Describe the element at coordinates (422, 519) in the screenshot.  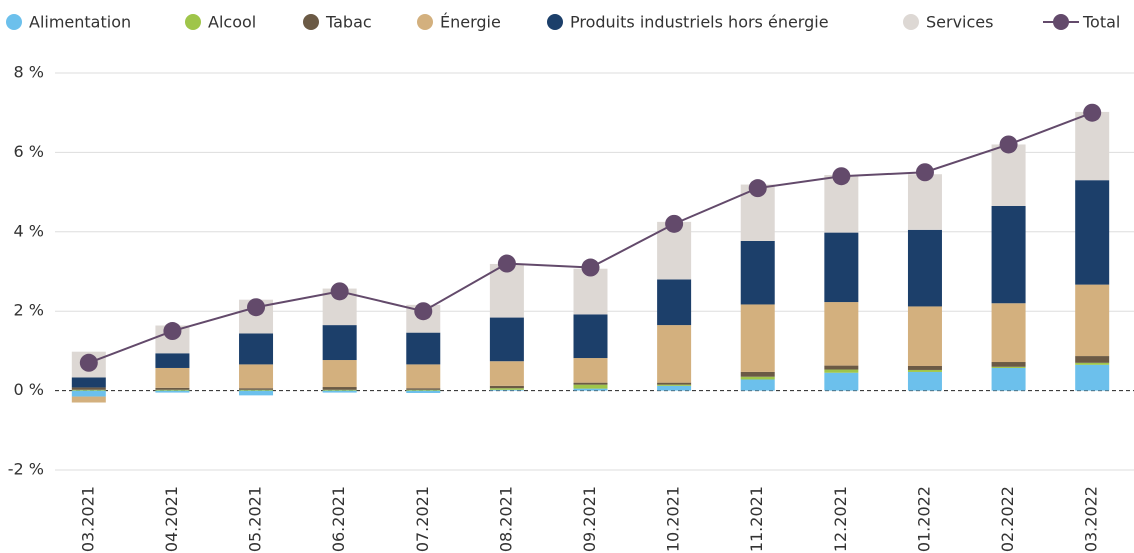
I see `x-tick-label: 07.2021` at that location.